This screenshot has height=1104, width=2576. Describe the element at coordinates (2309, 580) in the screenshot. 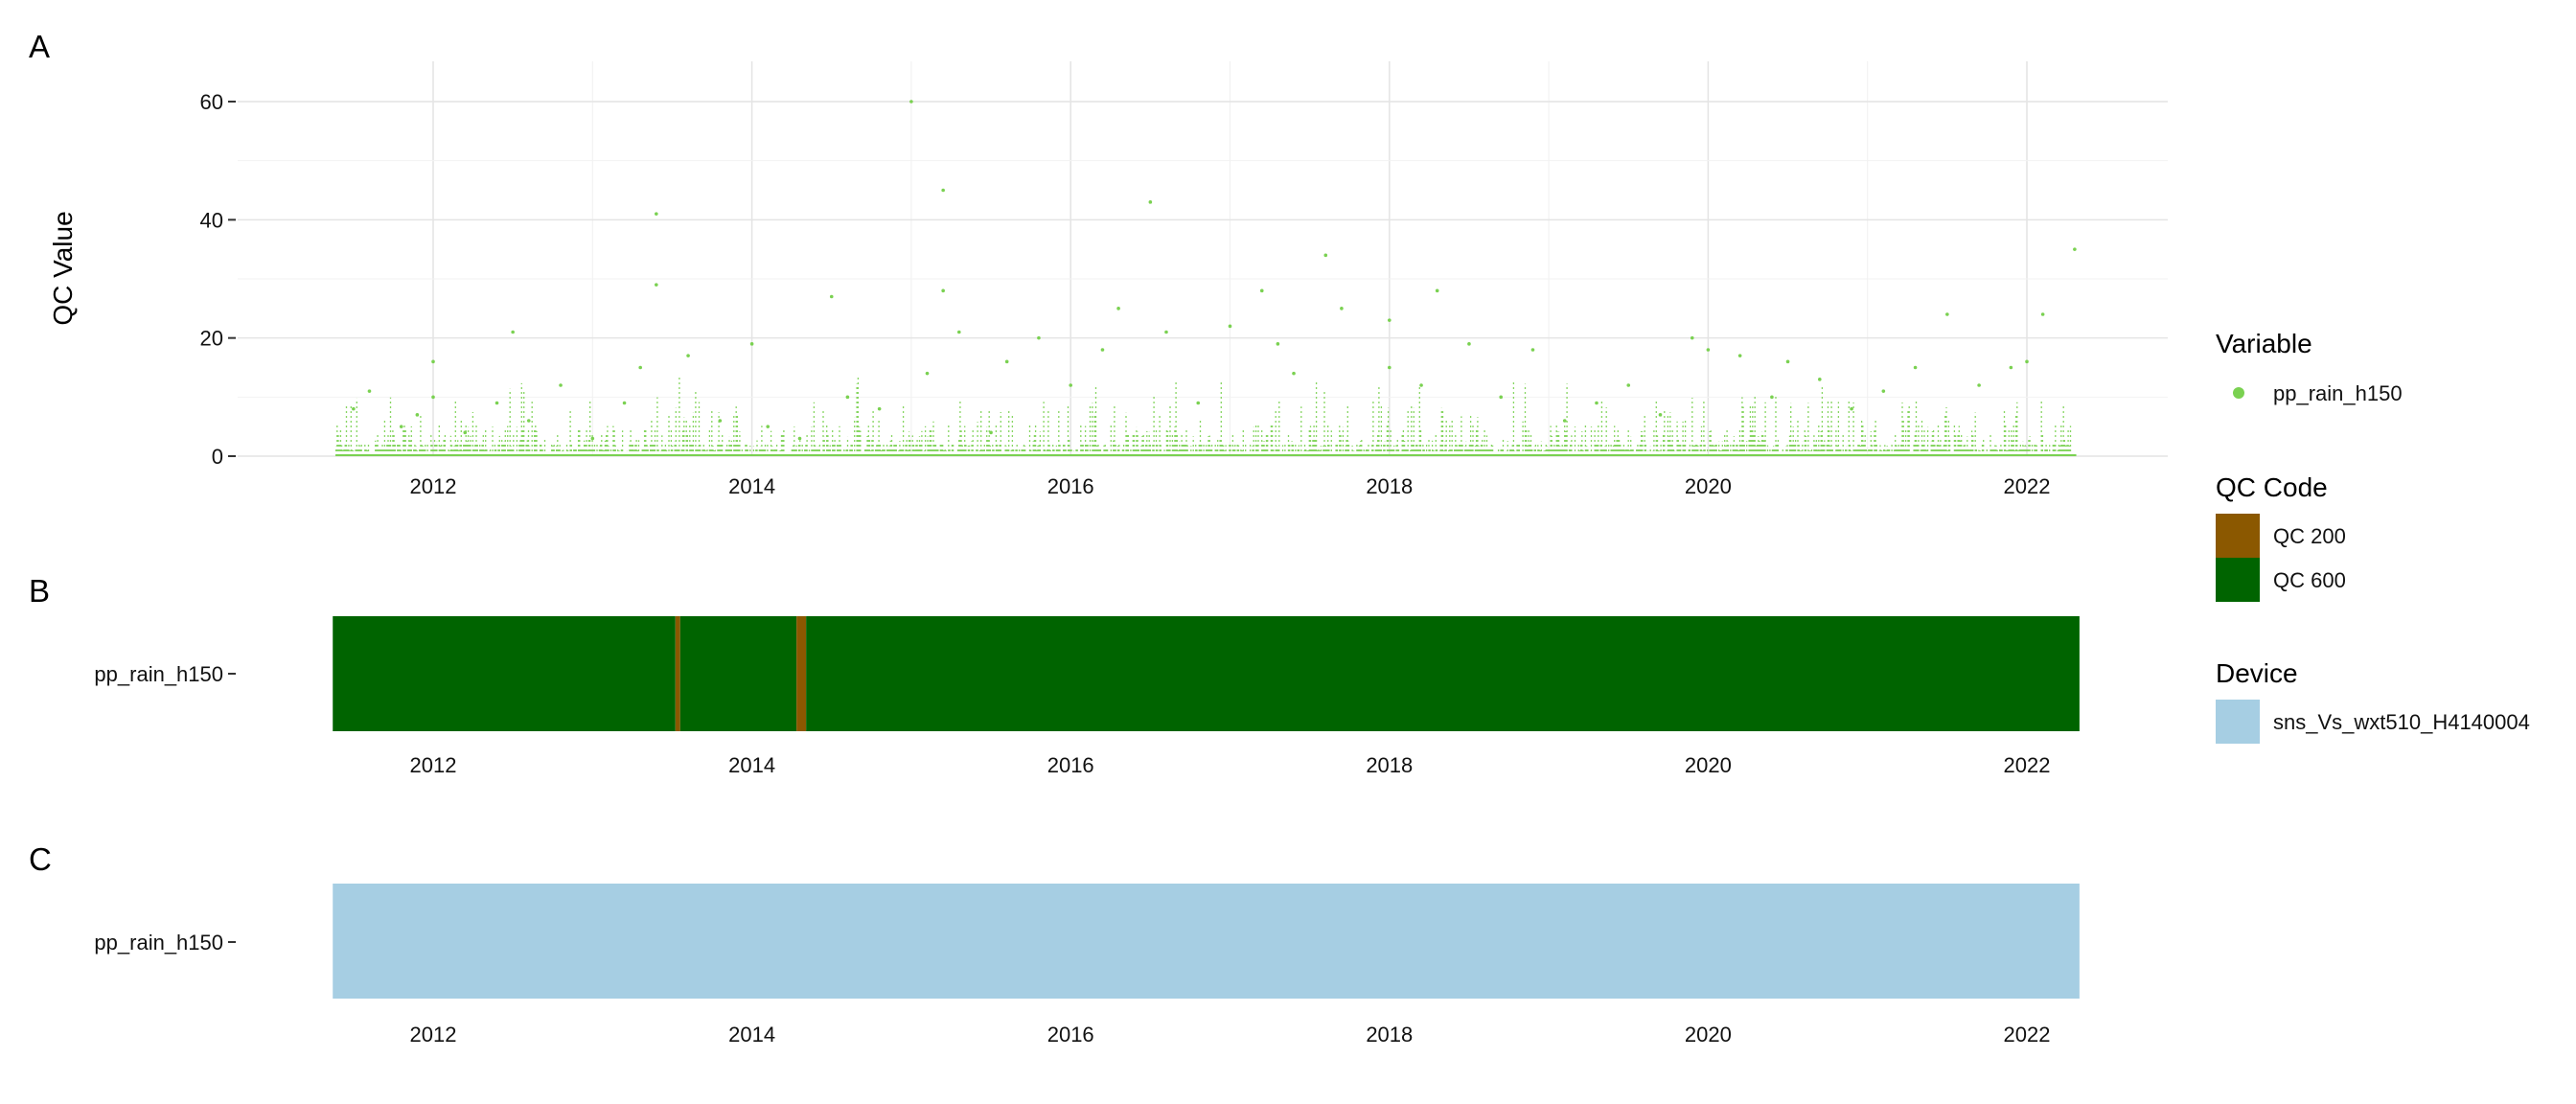

I see `legend-qc-600-label: QC 600` at that location.